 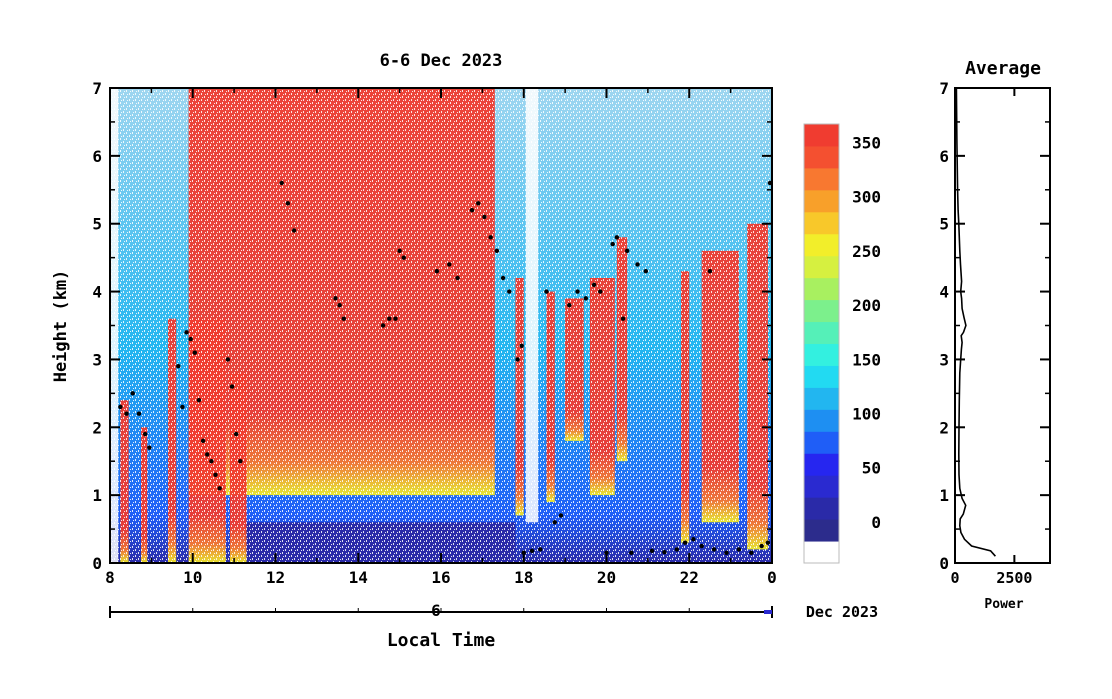 What do you see at coordinates (441, 640) in the screenshot?
I see `x-axis-label: Local Time` at bounding box center [441, 640].